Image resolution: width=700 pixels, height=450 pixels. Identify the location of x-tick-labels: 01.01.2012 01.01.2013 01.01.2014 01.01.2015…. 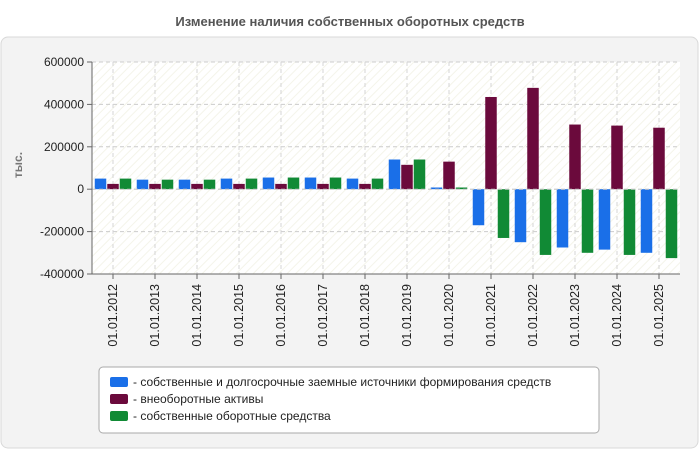
(386, 315).